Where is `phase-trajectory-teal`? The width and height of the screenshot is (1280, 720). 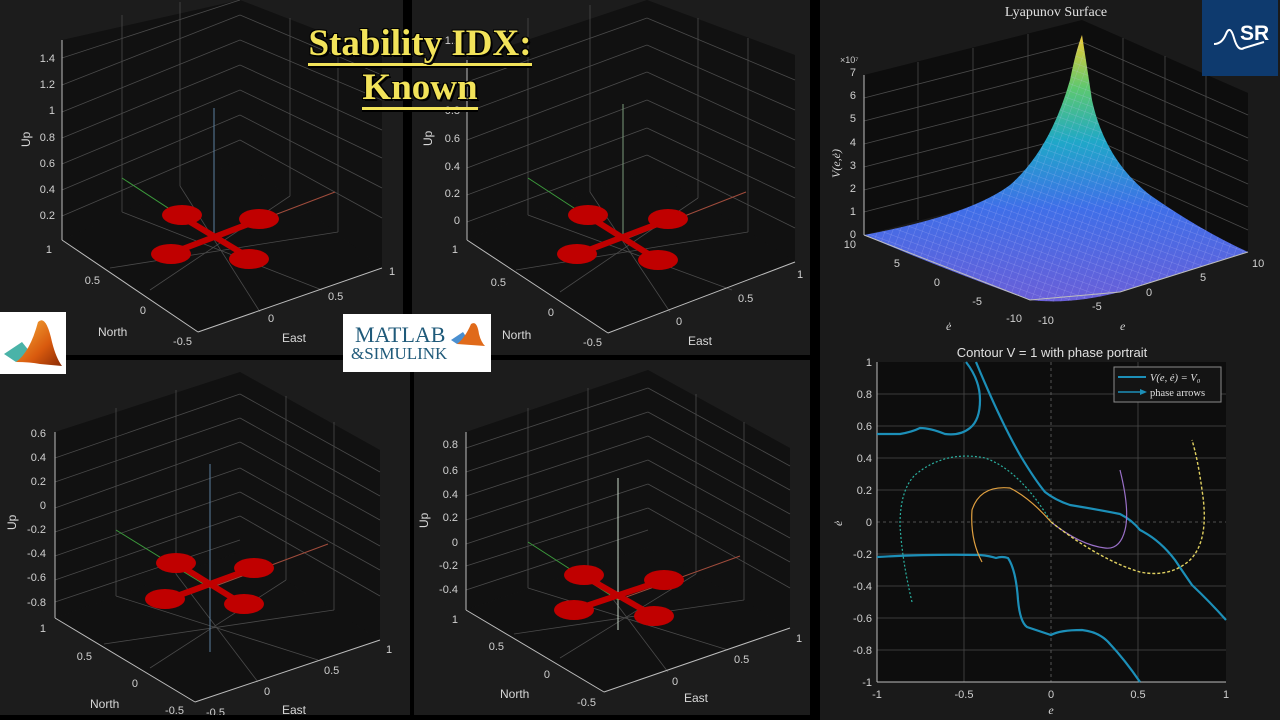 phase-trajectory-teal is located at coordinates (975, 529).